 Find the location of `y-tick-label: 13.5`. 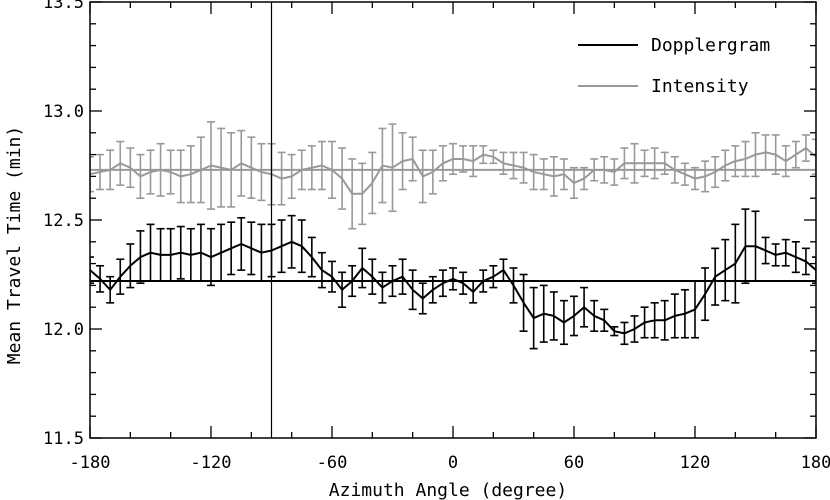

y-tick-label: 13.5 is located at coordinates (63, 6).